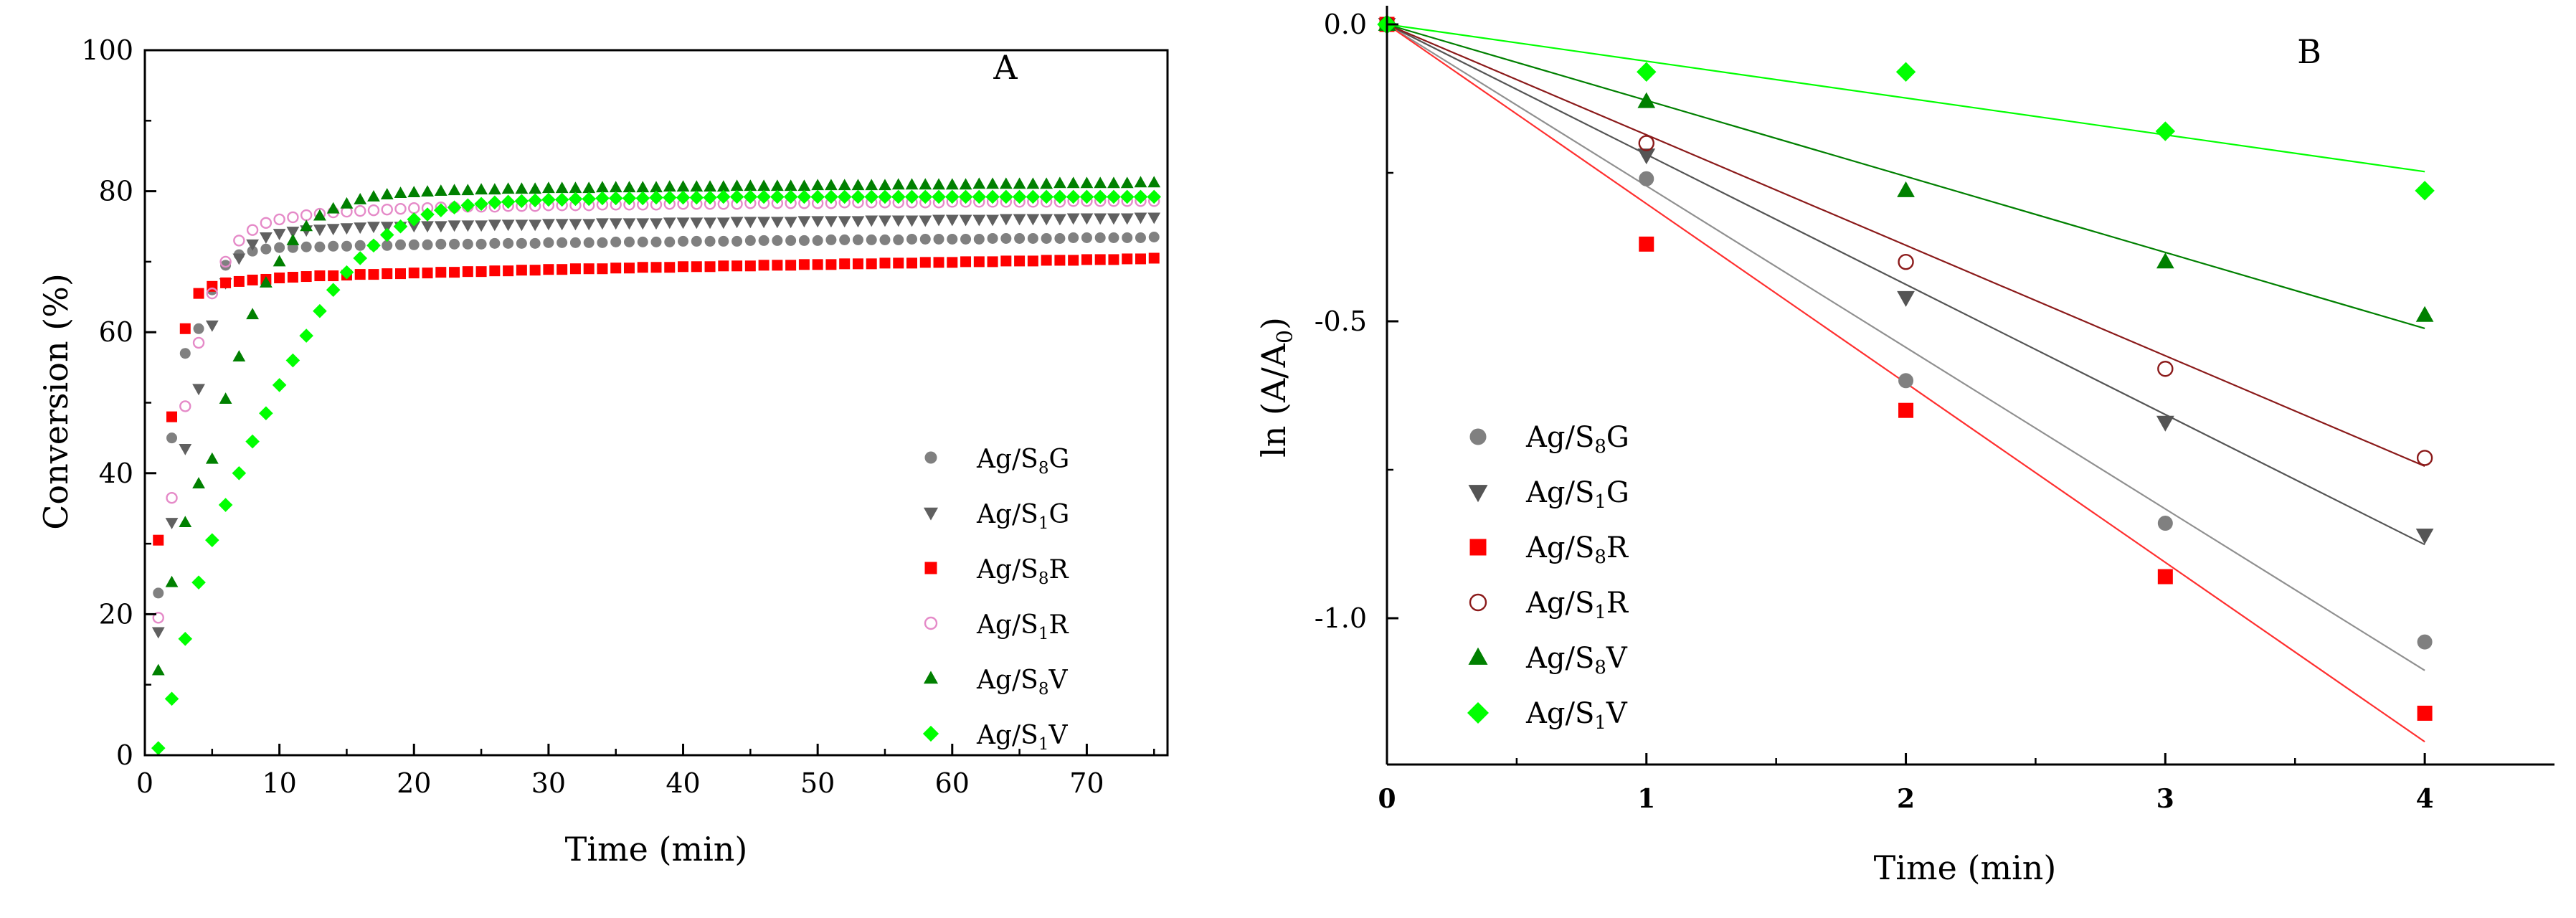 The image size is (2576, 918). What do you see at coordinates (1906, 799) in the screenshot?
I see `panel-b-x-tick-label: 2` at bounding box center [1906, 799].